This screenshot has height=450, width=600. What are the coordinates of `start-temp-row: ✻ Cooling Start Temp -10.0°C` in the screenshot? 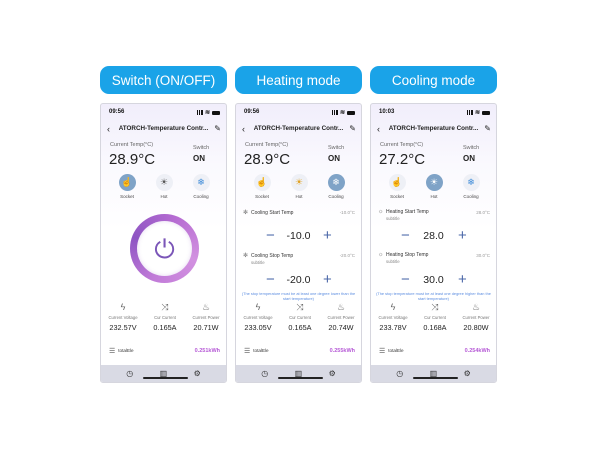 It's located at (299, 212).